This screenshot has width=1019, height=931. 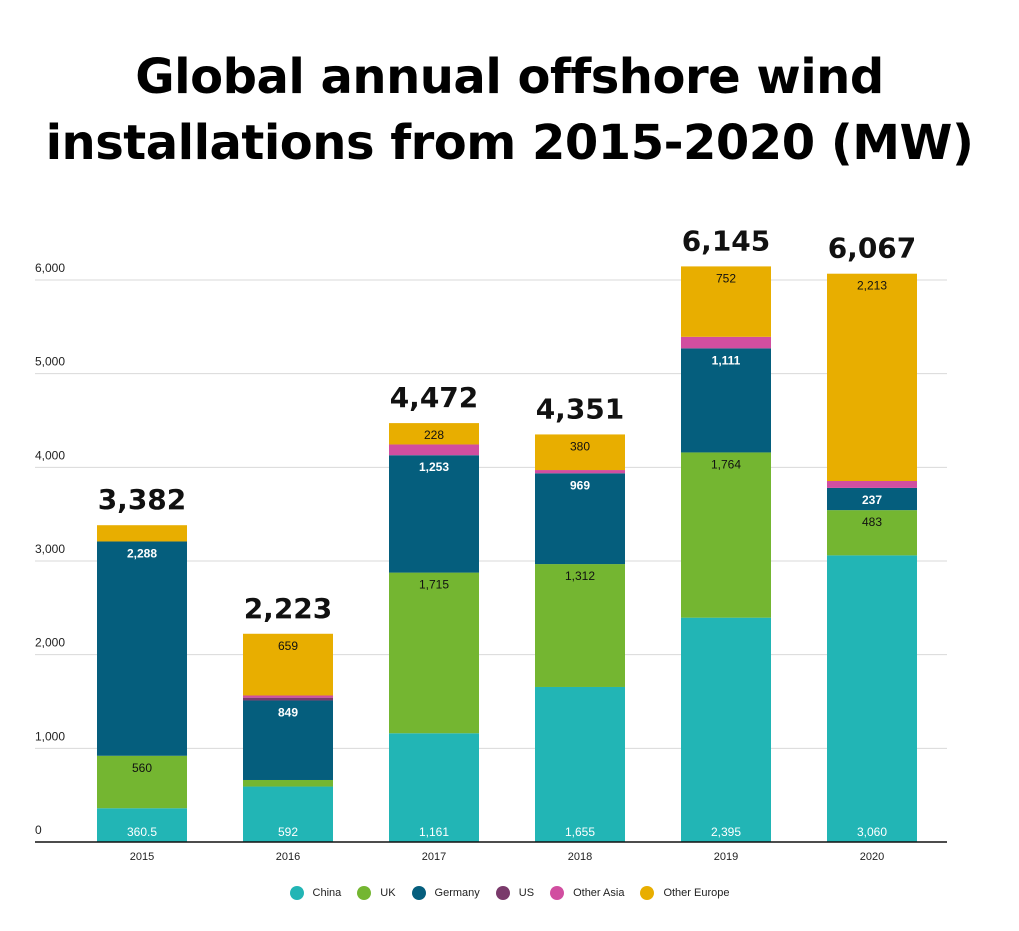 What do you see at coordinates (142, 499) in the screenshot?
I see `total-value-label: 3,382` at bounding box center [142, 499].